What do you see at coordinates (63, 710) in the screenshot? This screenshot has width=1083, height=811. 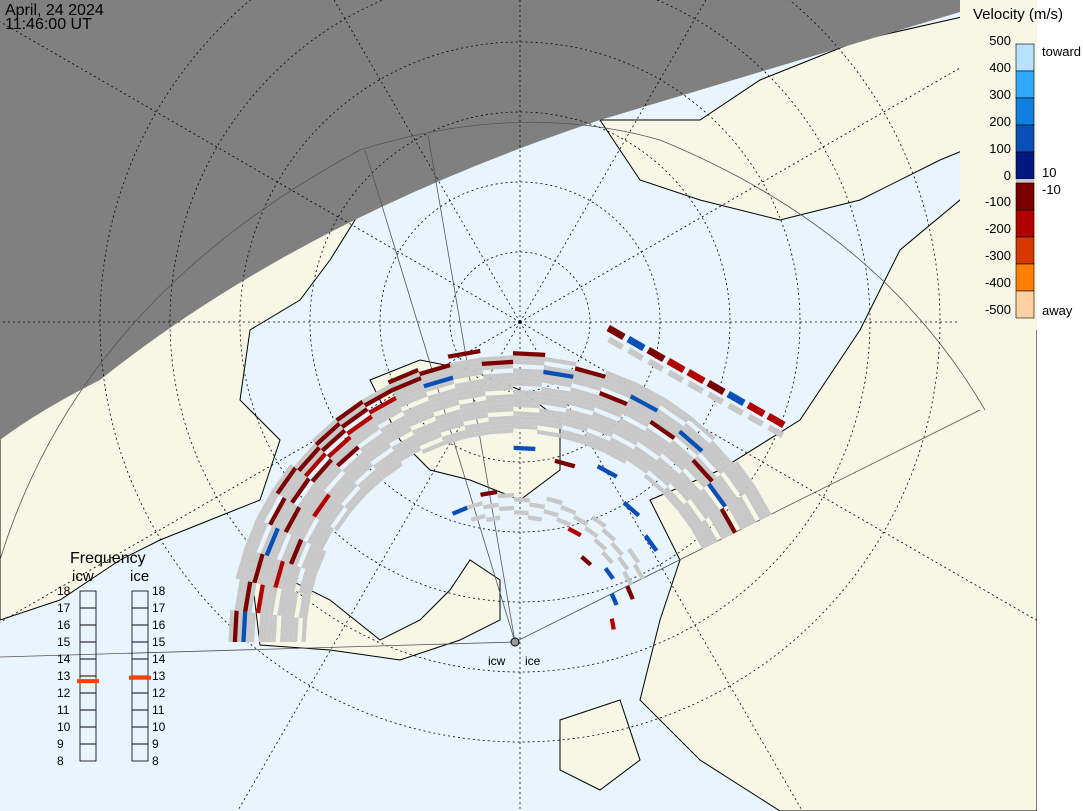 I see `frequency-tick-label: 11` at bounding box center [63, 710].